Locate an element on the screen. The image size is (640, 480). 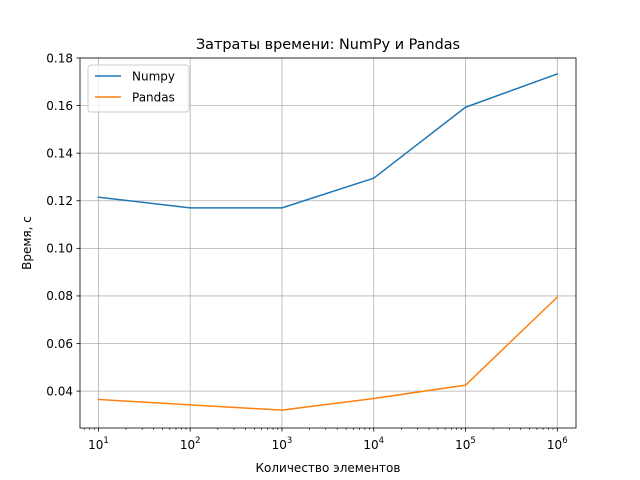
y-axis-label: Время, с is located at coordinates (27, 243).